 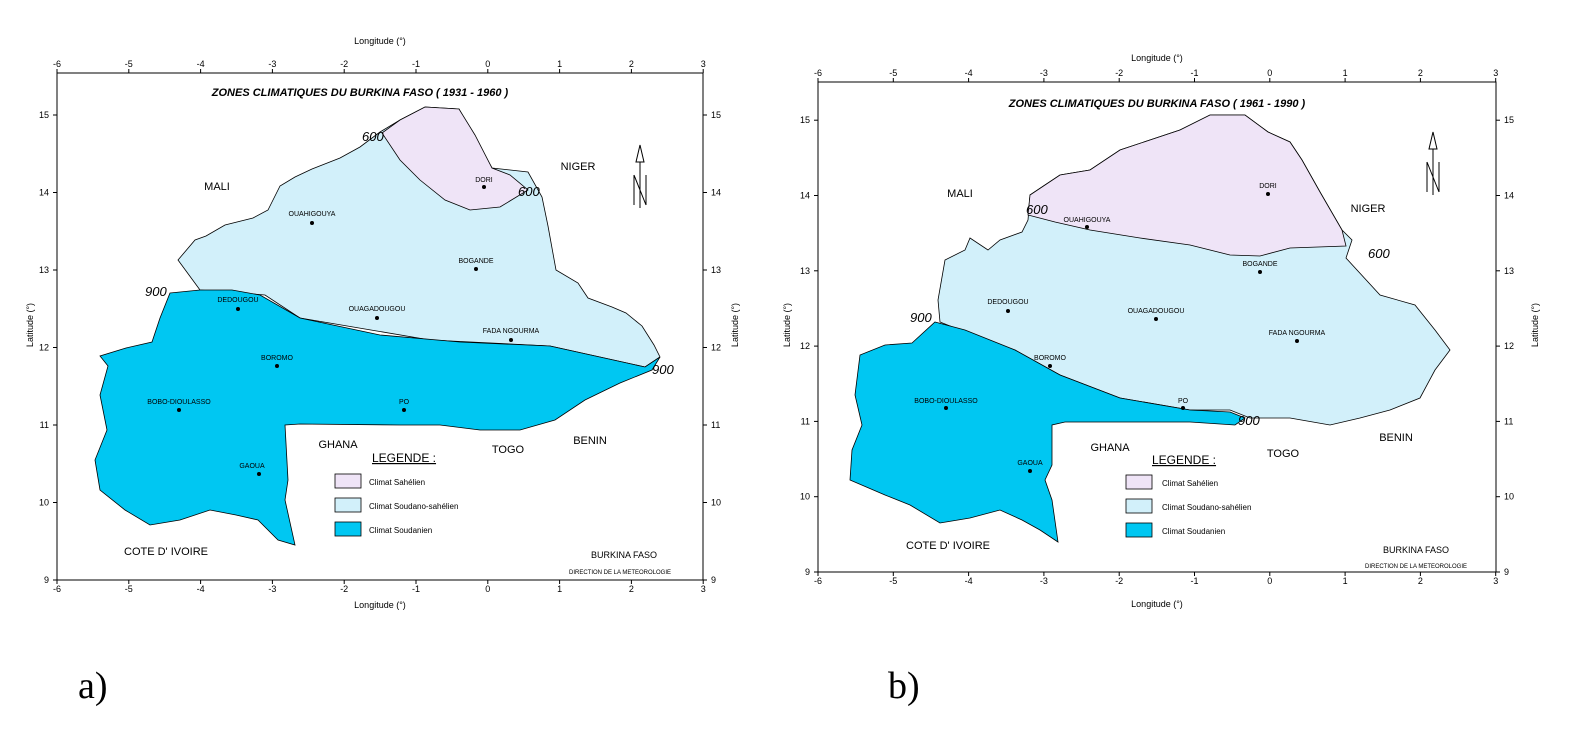 What do you see at coordinates (416, 589) in the screenshot?
I see `x-tick-label: -1` at bounding box center [416, 589].